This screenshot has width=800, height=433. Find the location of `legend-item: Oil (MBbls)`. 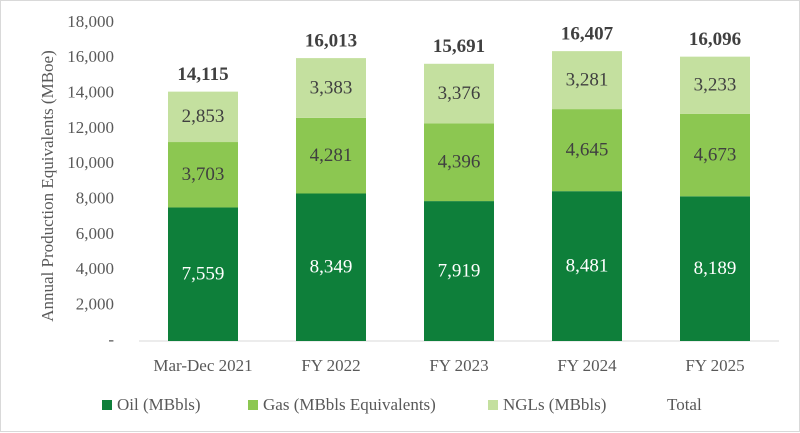

legend-item: Oil (MBbls) is located at coordinates (151, 404).